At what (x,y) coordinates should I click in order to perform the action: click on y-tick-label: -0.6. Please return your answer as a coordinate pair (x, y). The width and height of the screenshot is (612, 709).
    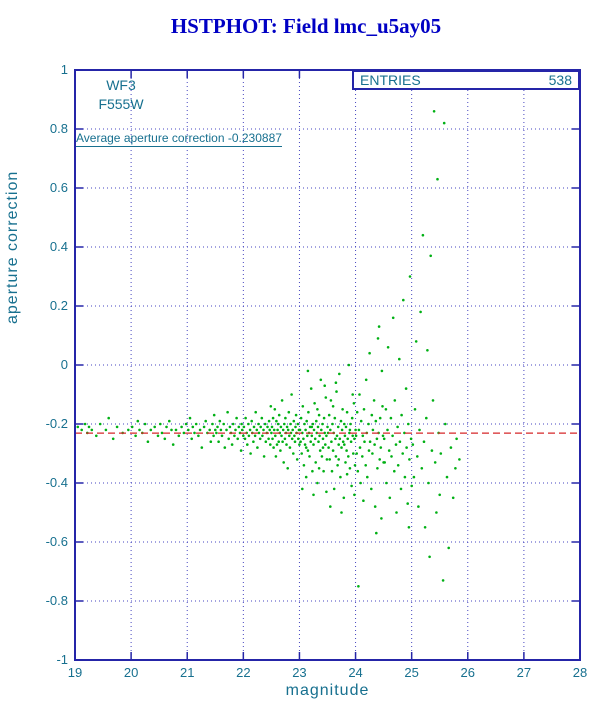
    Looking at the image, I should click on (57, 541).